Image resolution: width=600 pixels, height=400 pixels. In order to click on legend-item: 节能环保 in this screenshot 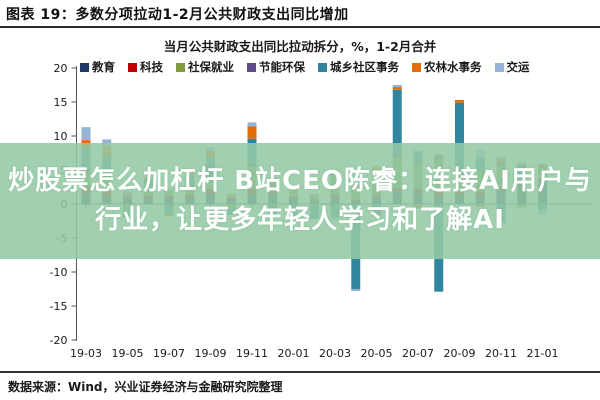, I will do `click(276, 67)`.